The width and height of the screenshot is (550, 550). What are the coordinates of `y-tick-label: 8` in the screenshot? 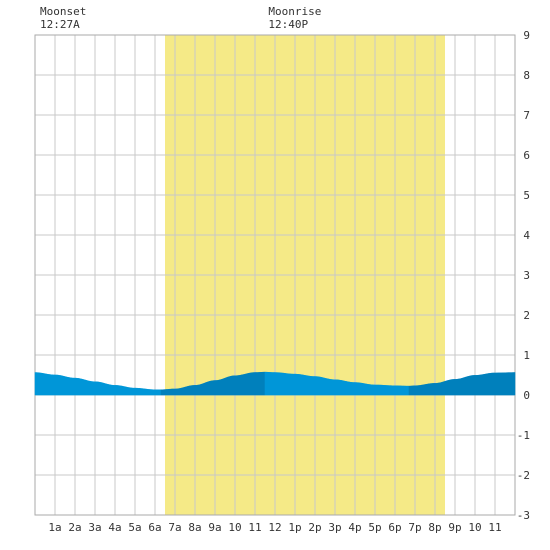 It's located at (526, 75).